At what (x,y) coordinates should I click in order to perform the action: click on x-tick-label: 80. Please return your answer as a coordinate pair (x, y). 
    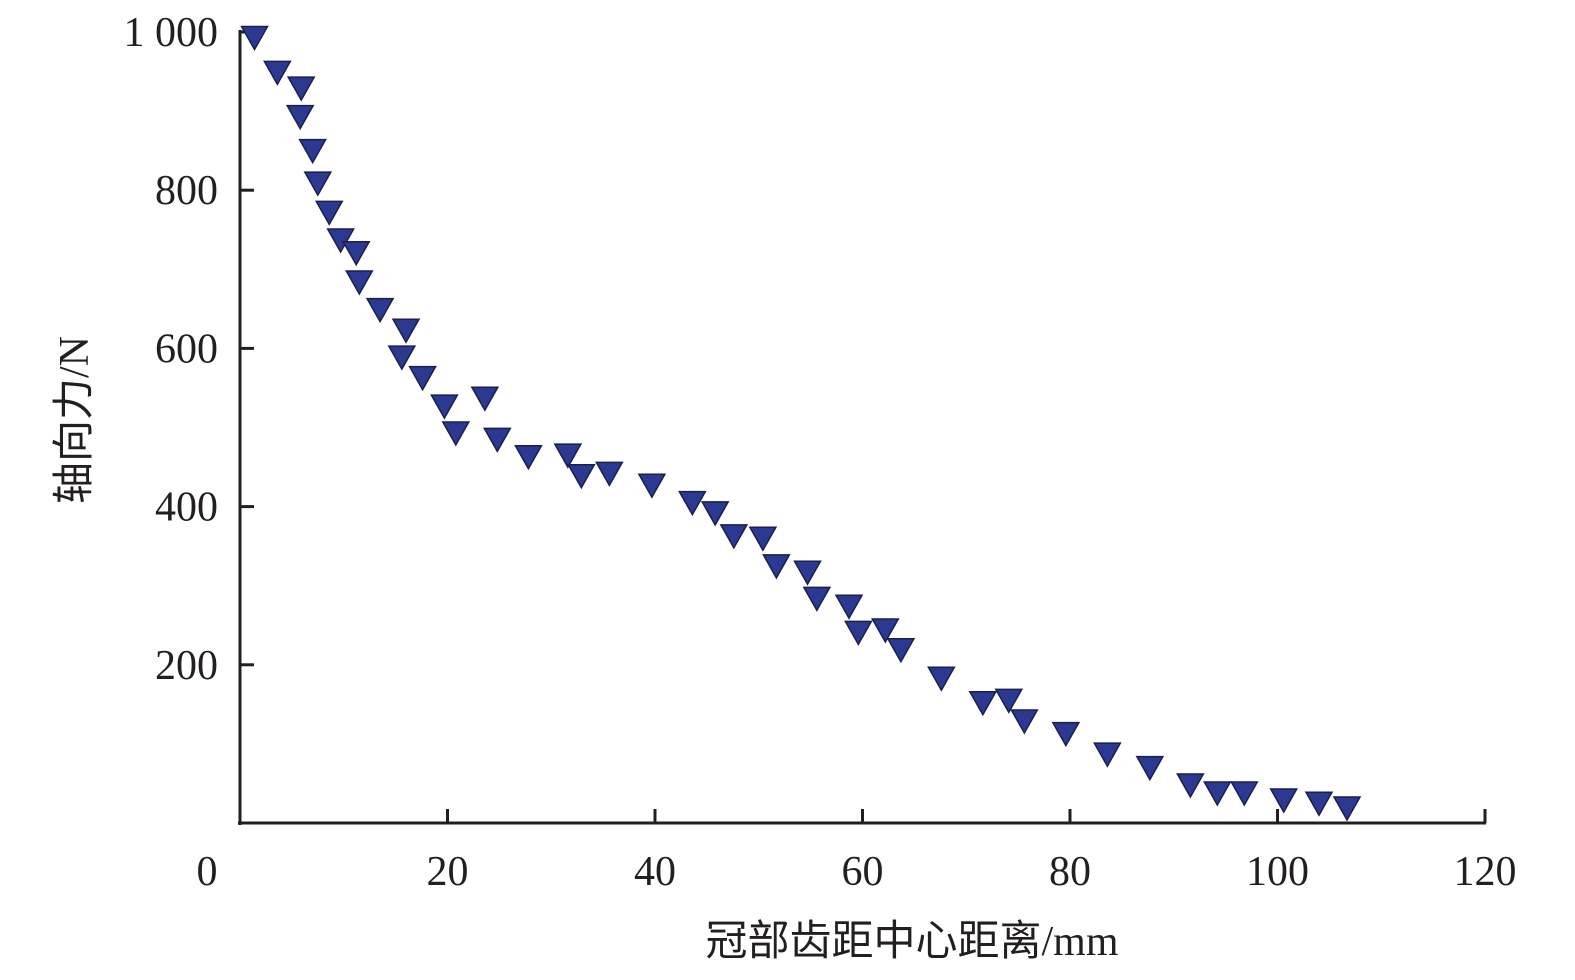
    Looking at the image, I should click on (1070, 872).